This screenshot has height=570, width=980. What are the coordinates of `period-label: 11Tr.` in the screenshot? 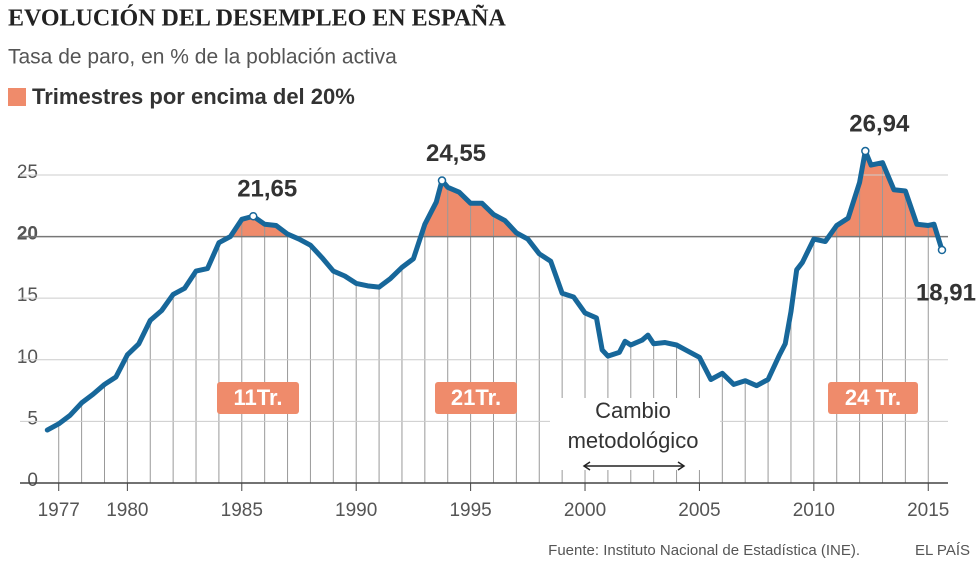 It's located at (258, 398).